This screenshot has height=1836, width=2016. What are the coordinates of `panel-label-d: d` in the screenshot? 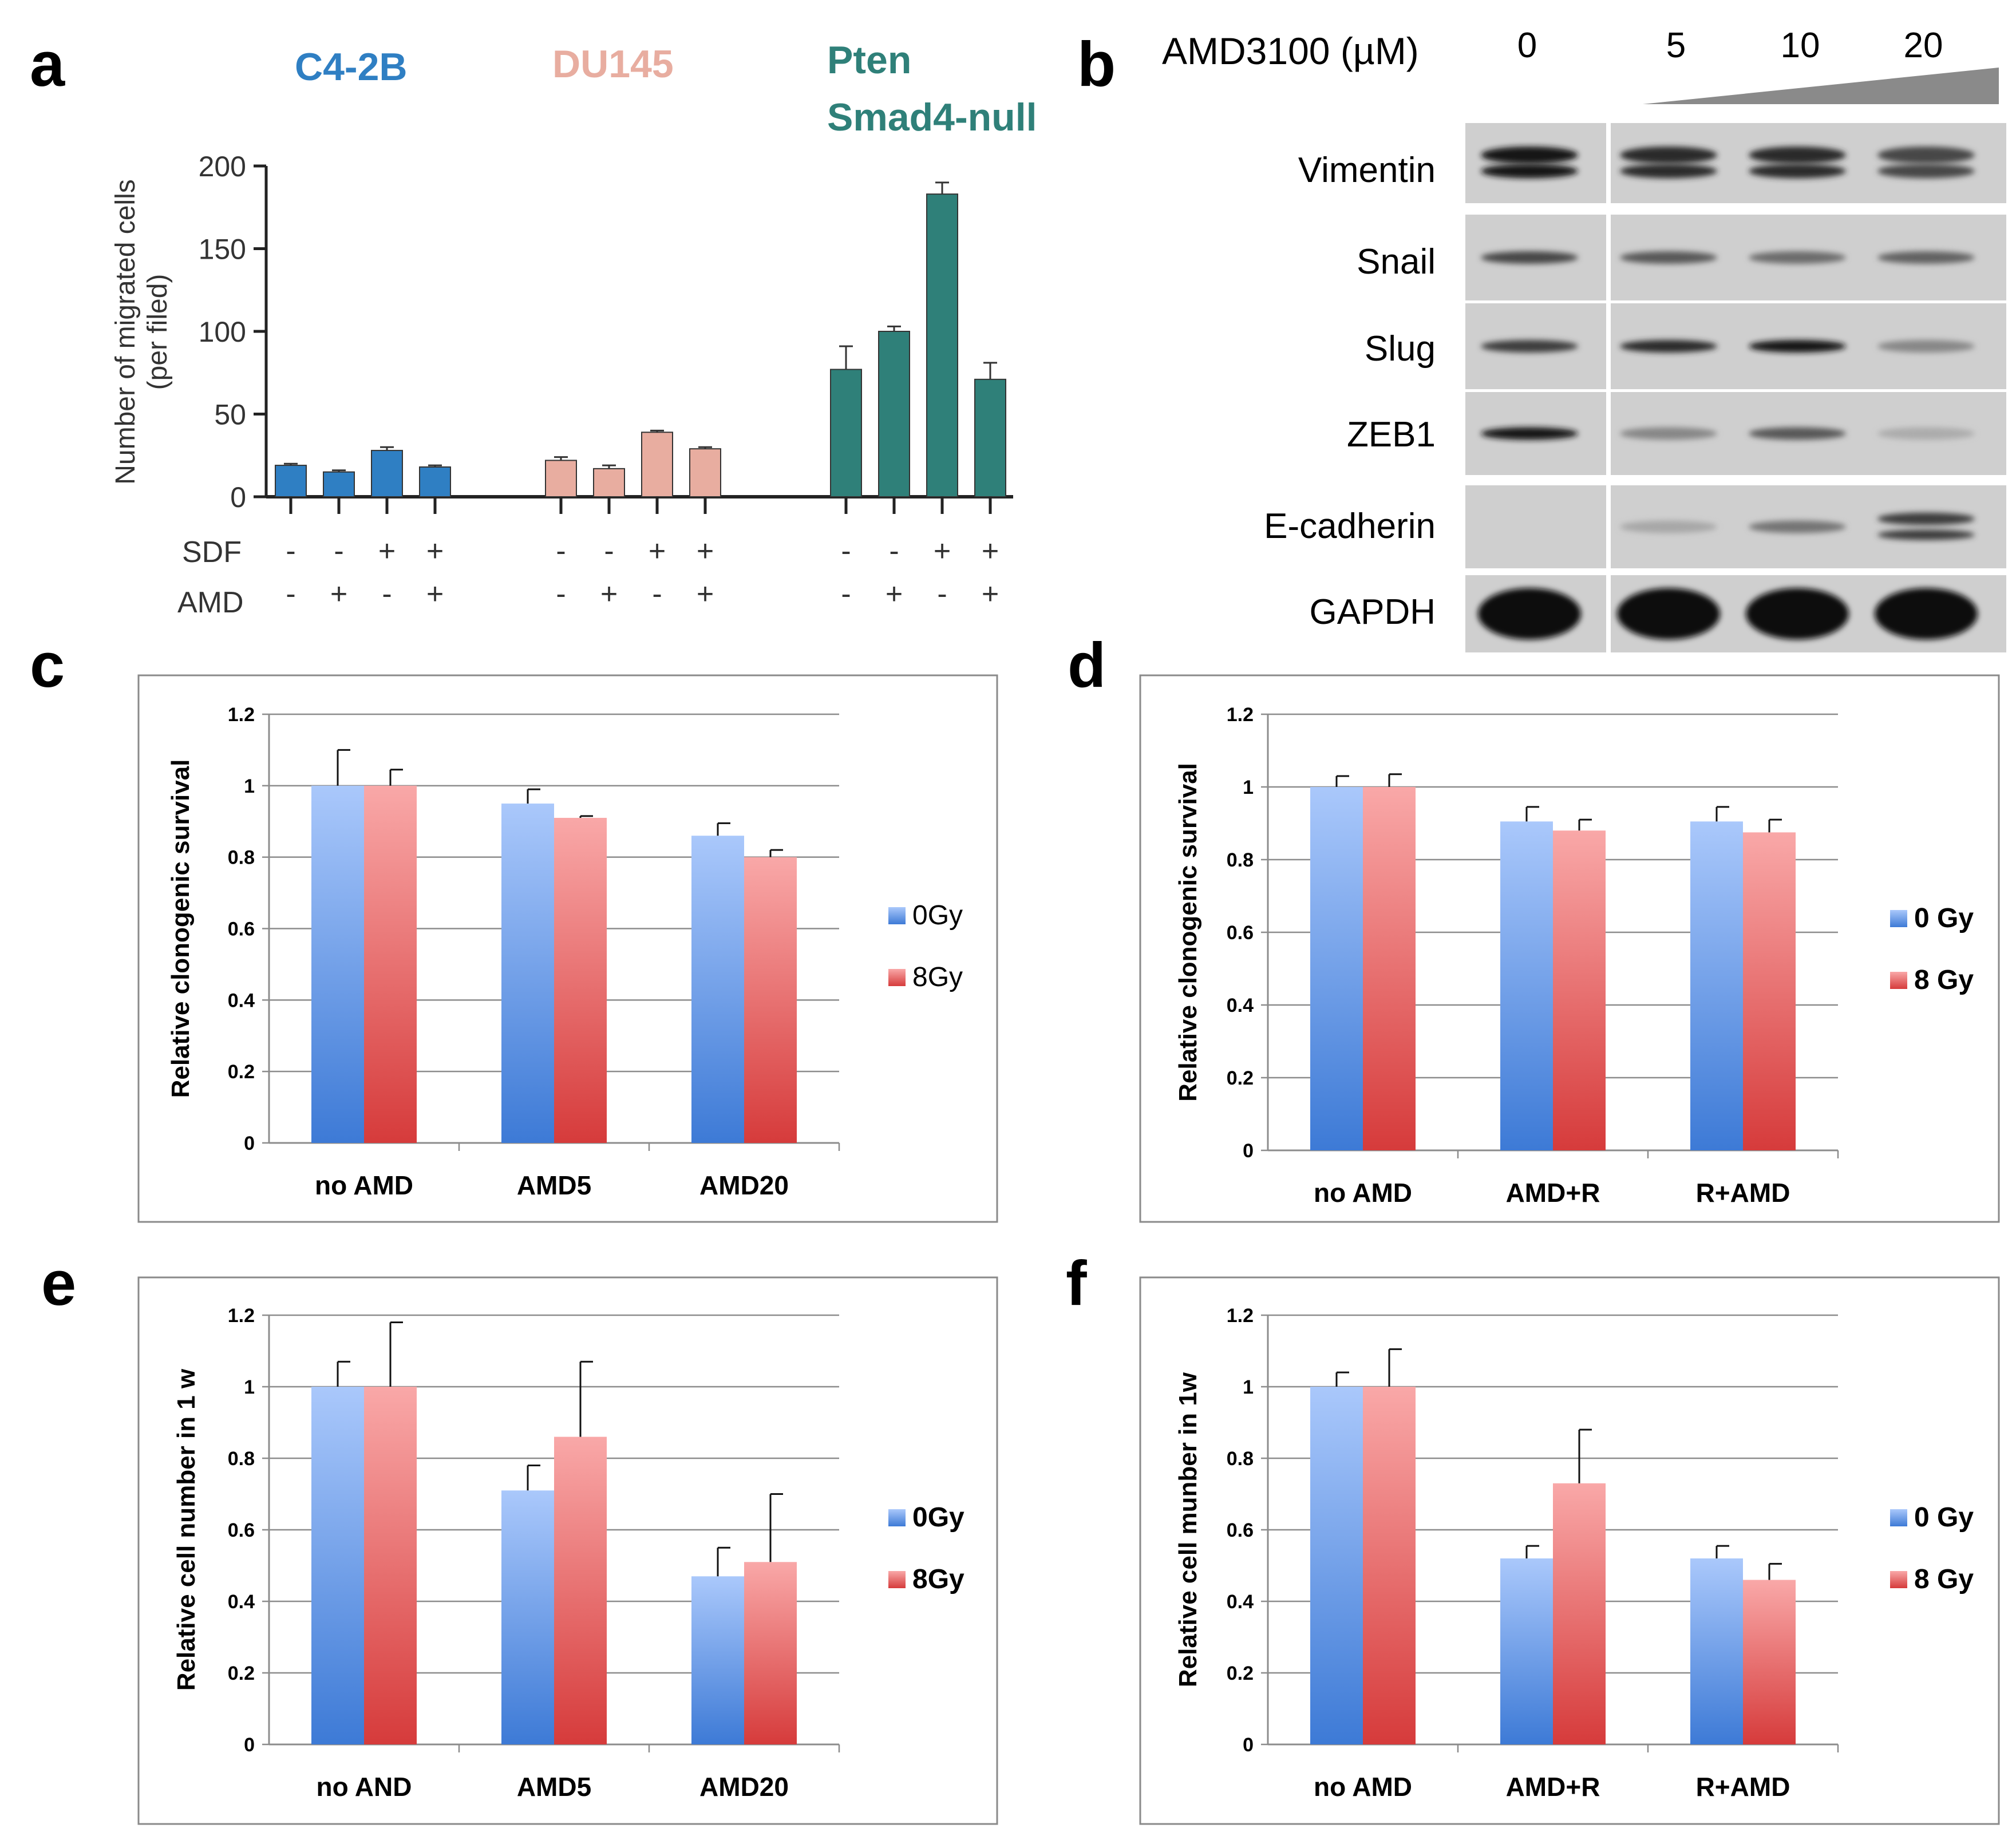 It's located at (1087, 665).